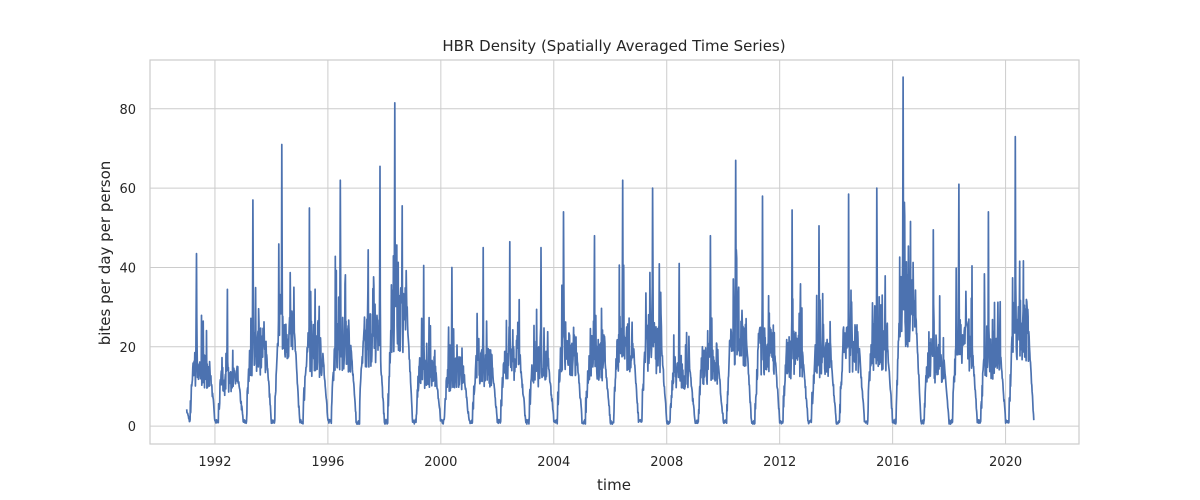  What do you see at coordinates (666, 462) in the screenshot?
I see `x-tick-label: 2008` at bounding box center [666, 462].